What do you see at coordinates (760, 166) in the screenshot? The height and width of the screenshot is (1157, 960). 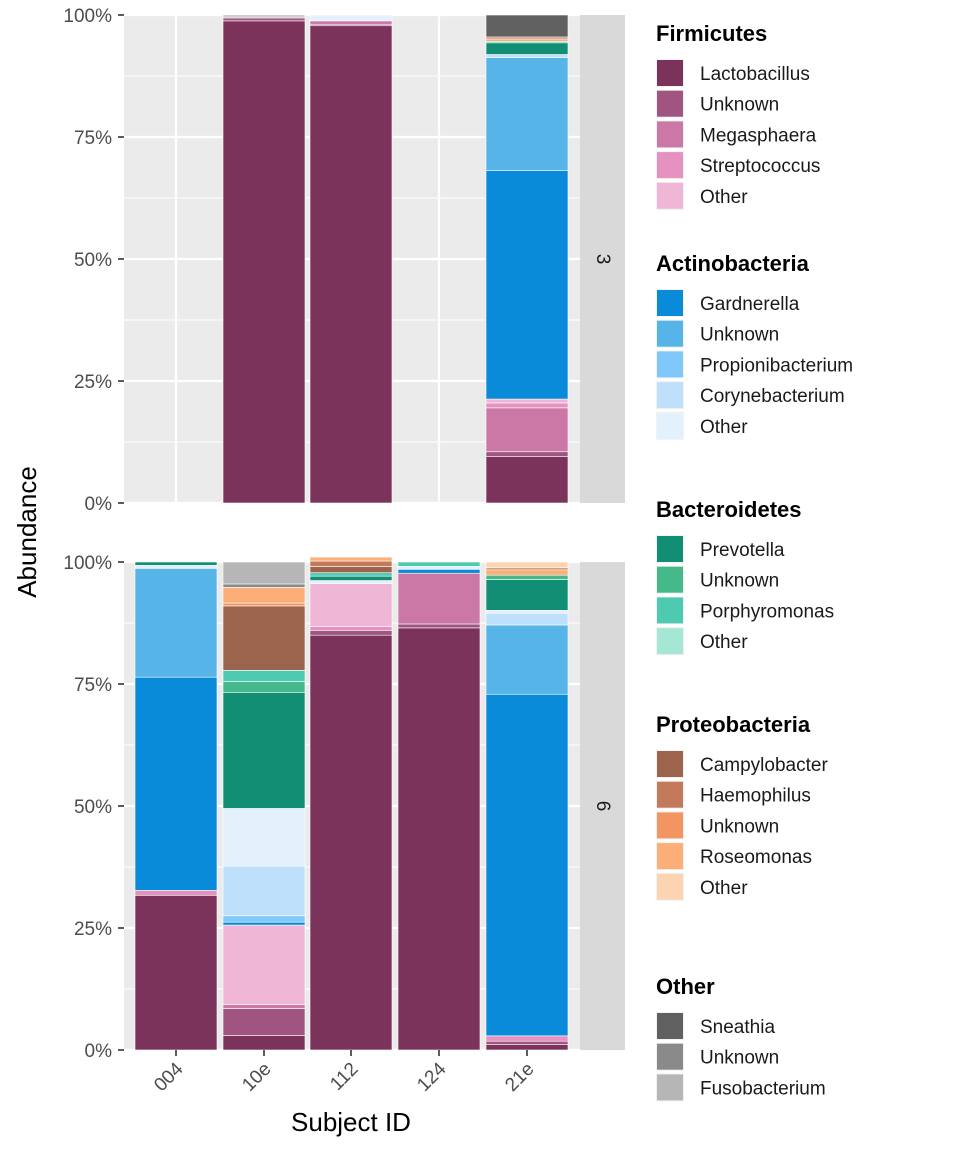 I see `legend-label: Streptococcus` at bounding box center [760, 166].